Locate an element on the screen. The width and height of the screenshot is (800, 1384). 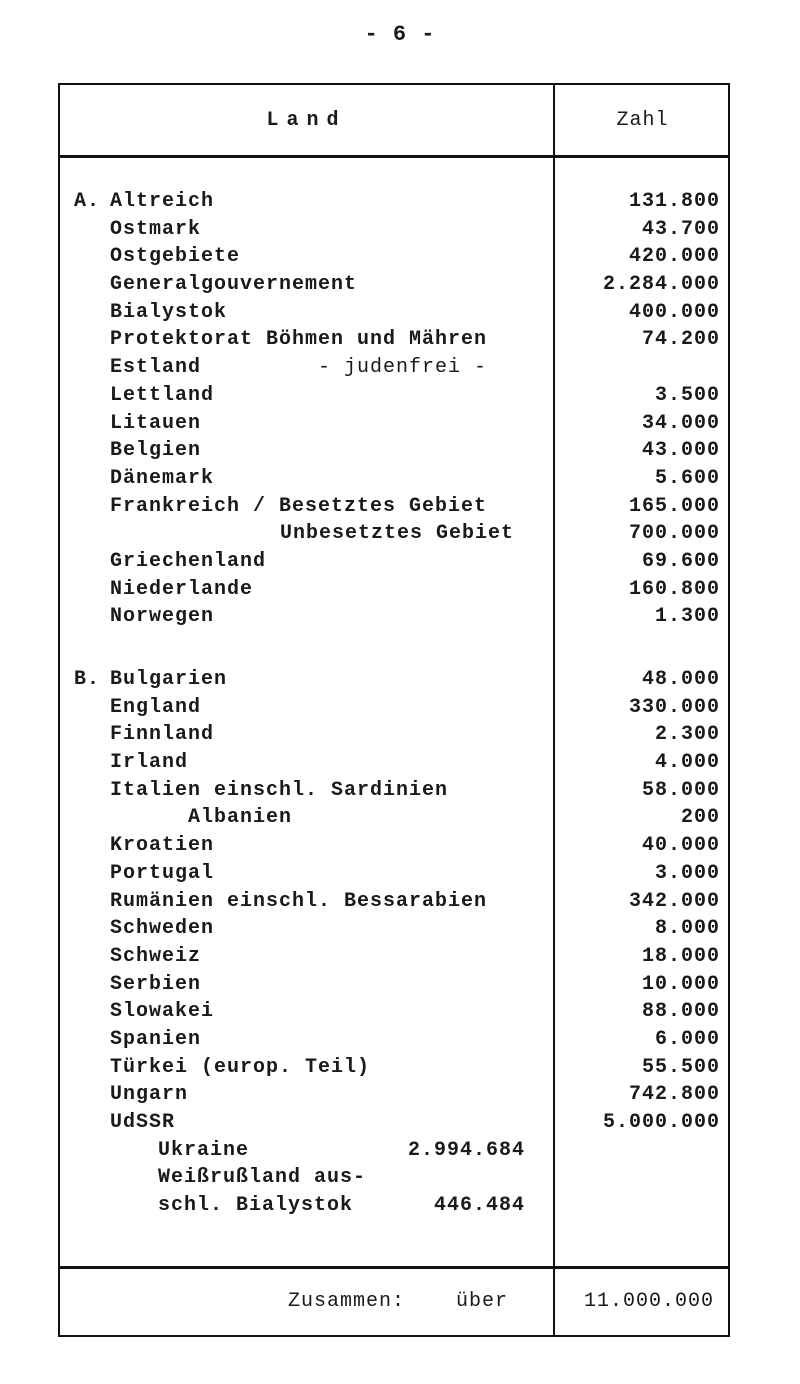
header-zahl: Zahl is located at coordinates (642, 120).